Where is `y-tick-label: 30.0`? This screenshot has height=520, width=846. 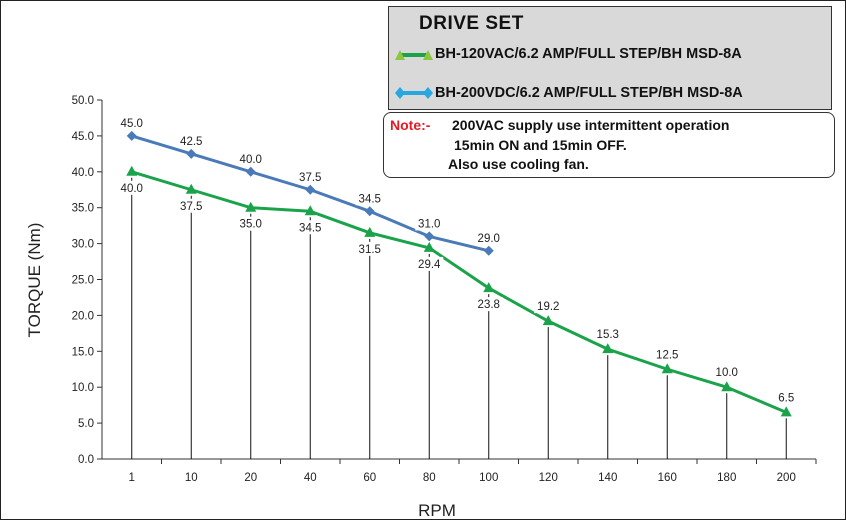
y-tick-label: 30.0 is located at coordinates (83, 245).